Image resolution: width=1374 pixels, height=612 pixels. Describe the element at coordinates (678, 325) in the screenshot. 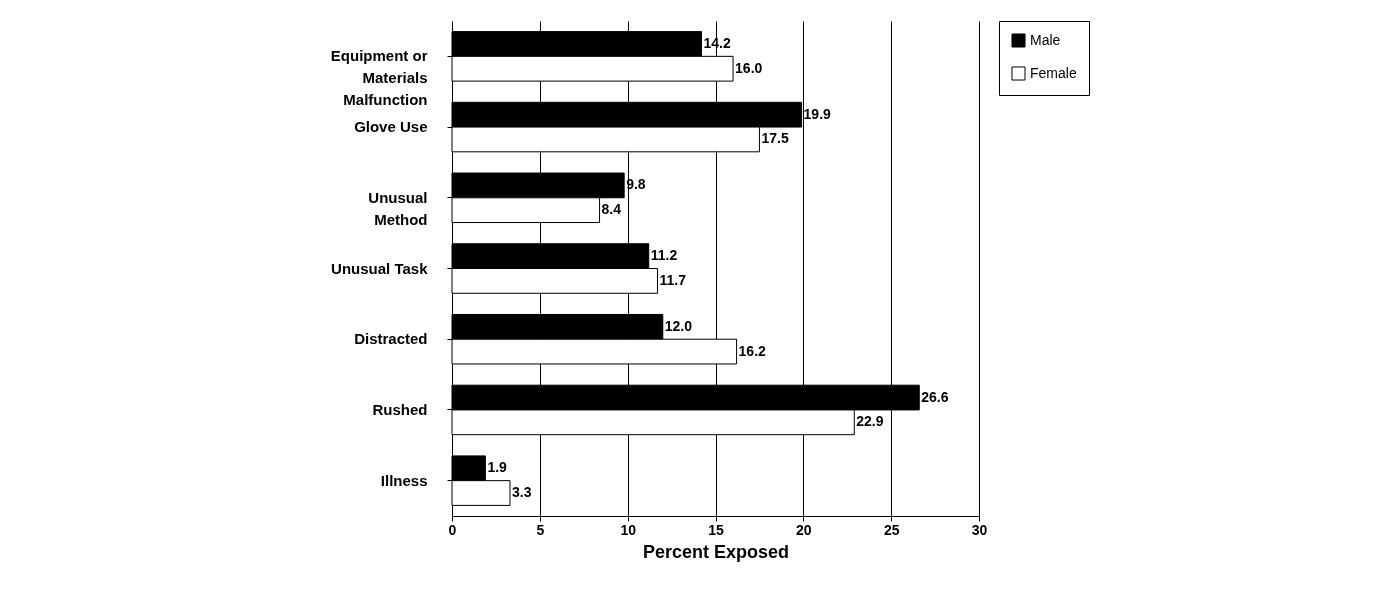

I see `data-label: 12.0` at that location.